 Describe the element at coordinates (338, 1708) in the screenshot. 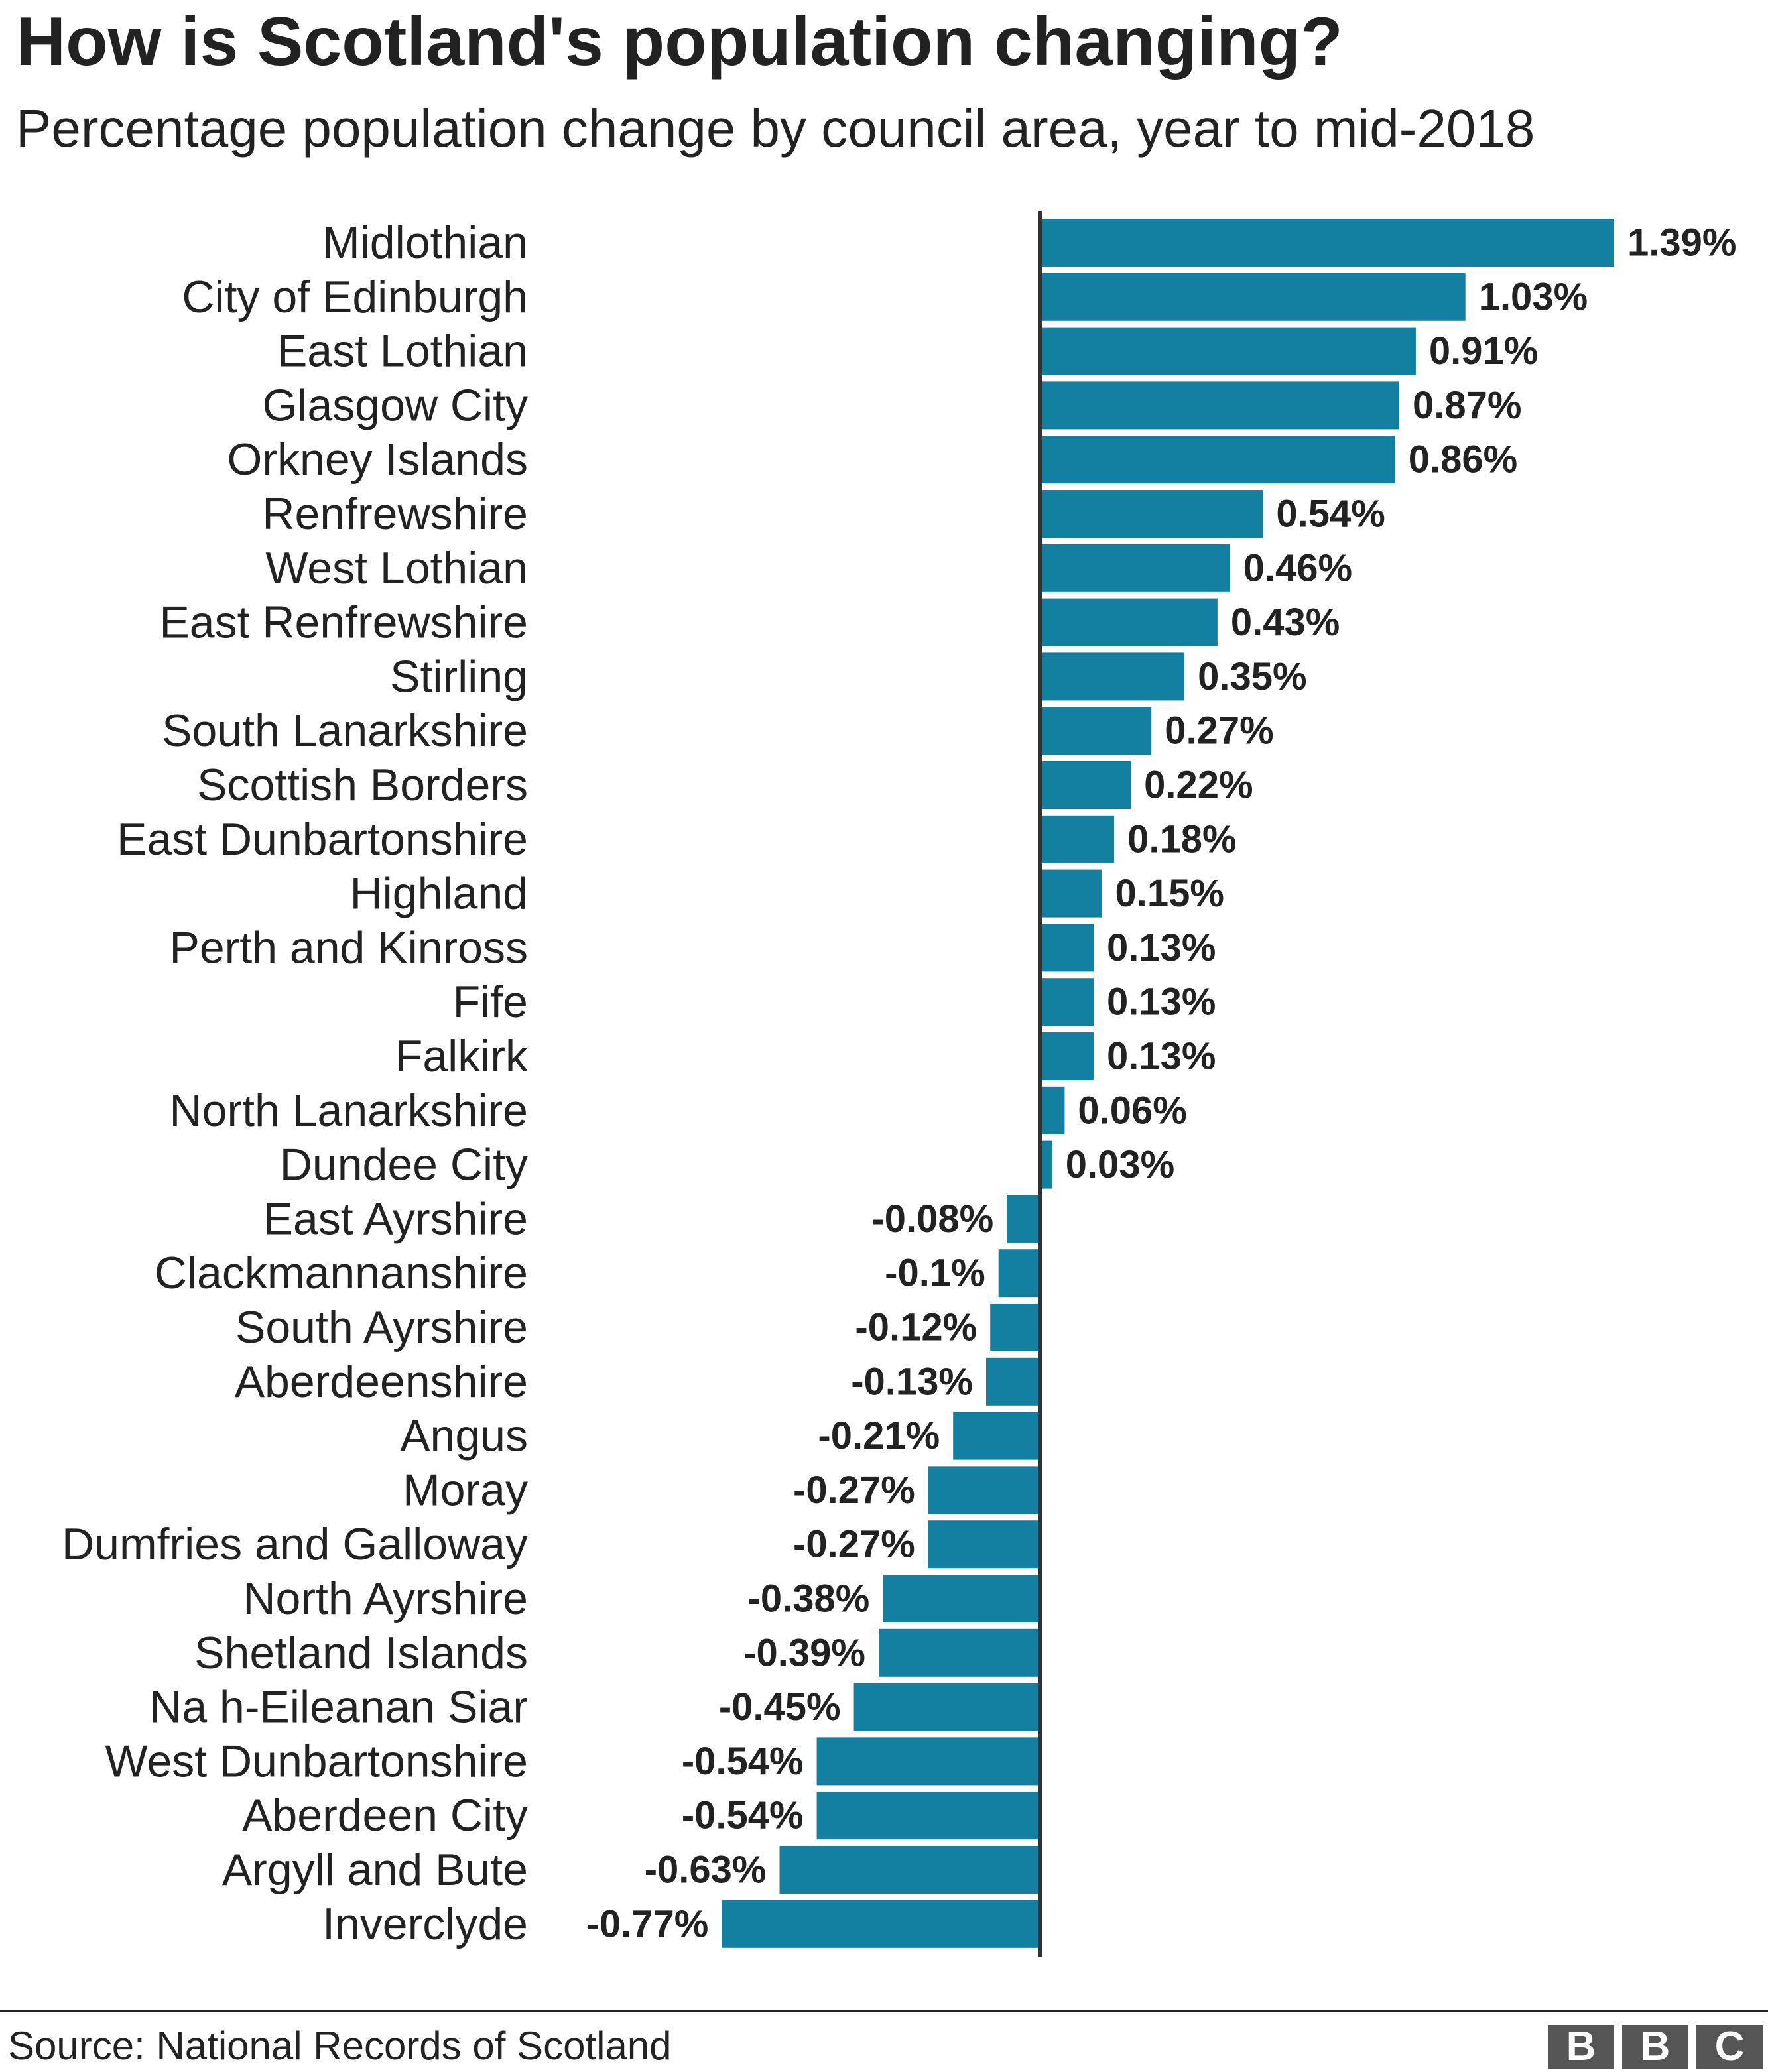

I see `category-label: Na h-Eileanan Siar` at that location.